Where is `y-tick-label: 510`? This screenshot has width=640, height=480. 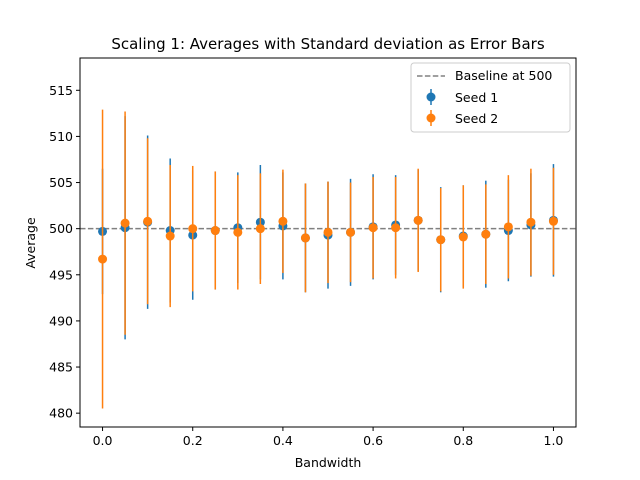
y-tick-label: 510 is located at coordinates (61, 136).